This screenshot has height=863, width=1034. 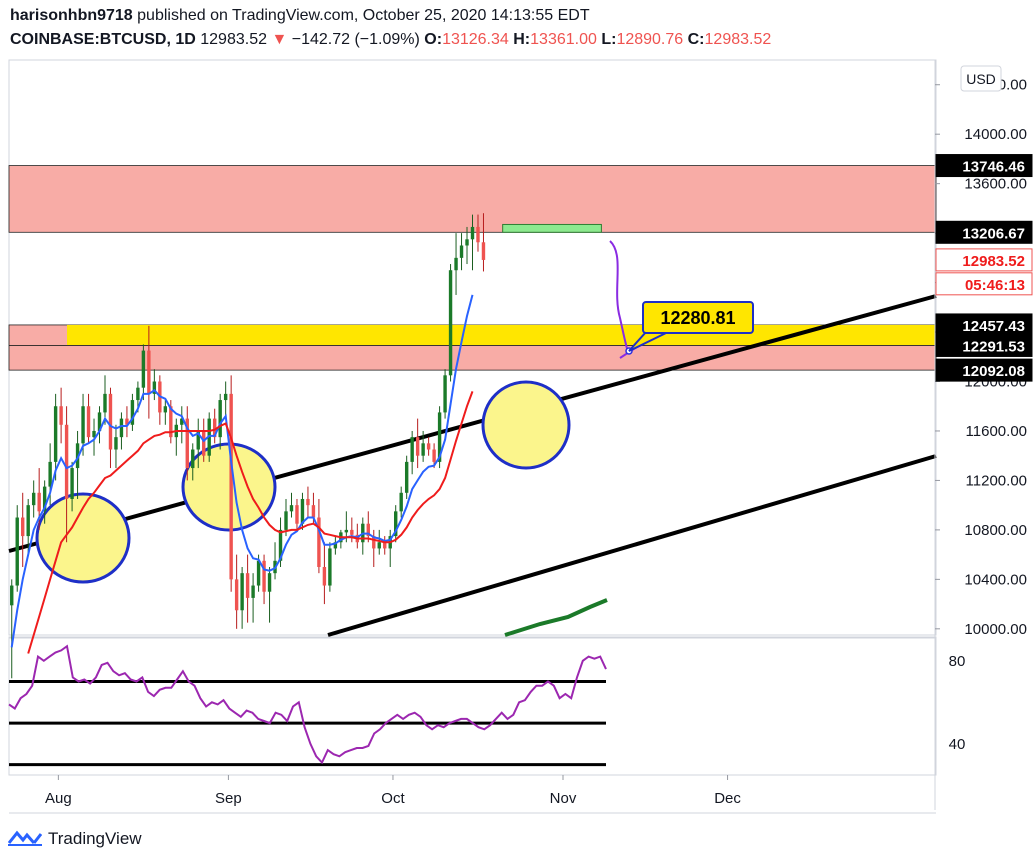 What do you see at coordinates (993, 261) in the screenshot?
I see `price-label: 12983.52` at bounding box center [993, 261].